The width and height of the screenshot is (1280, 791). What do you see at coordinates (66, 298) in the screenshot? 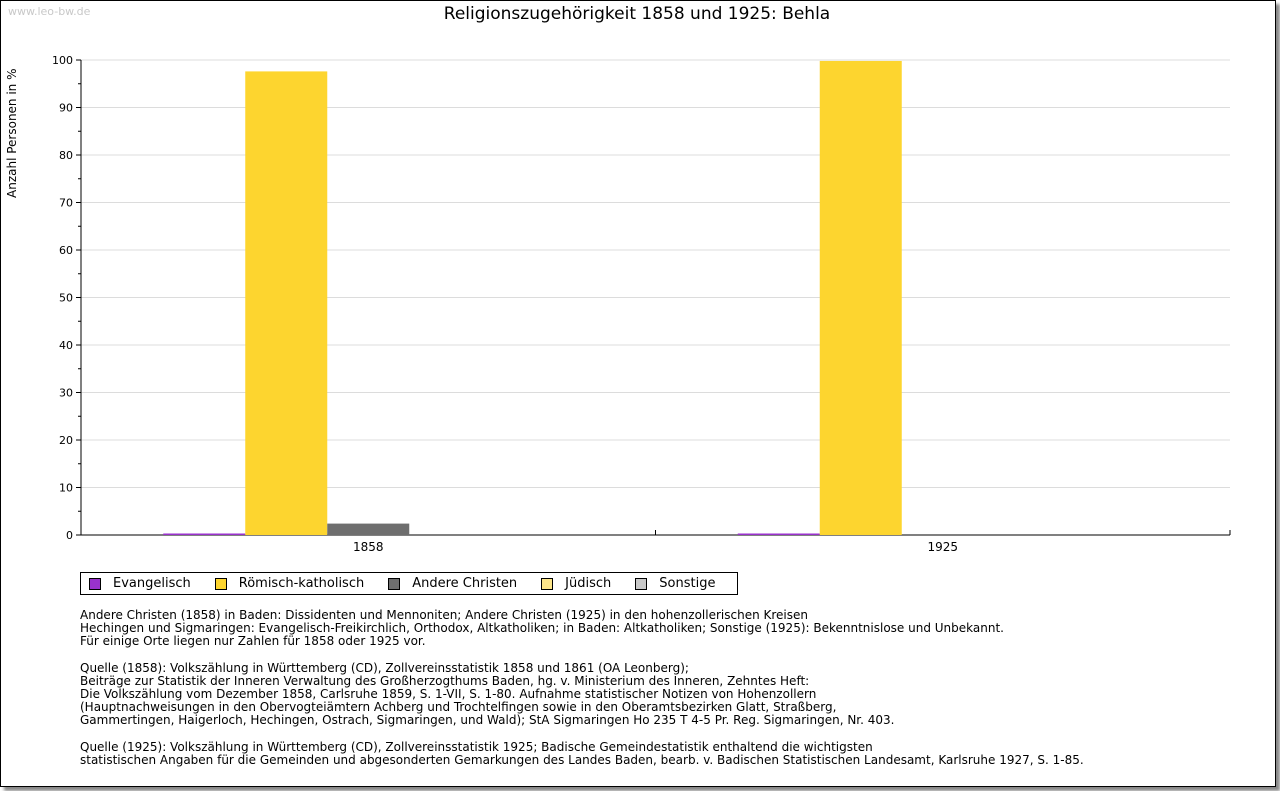
I see `y-tick-label: 50` at bounding box center [66, 298].